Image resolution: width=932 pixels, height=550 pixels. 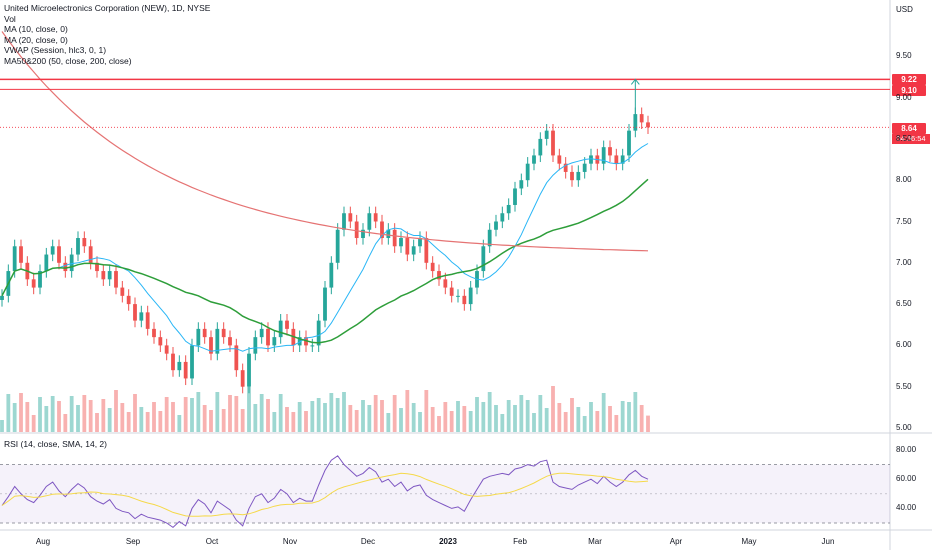 What do you see at coordinates (904, 386) in the screenshot?
I see `price-tick-label: 5.50` at bounding box center [904, 386].